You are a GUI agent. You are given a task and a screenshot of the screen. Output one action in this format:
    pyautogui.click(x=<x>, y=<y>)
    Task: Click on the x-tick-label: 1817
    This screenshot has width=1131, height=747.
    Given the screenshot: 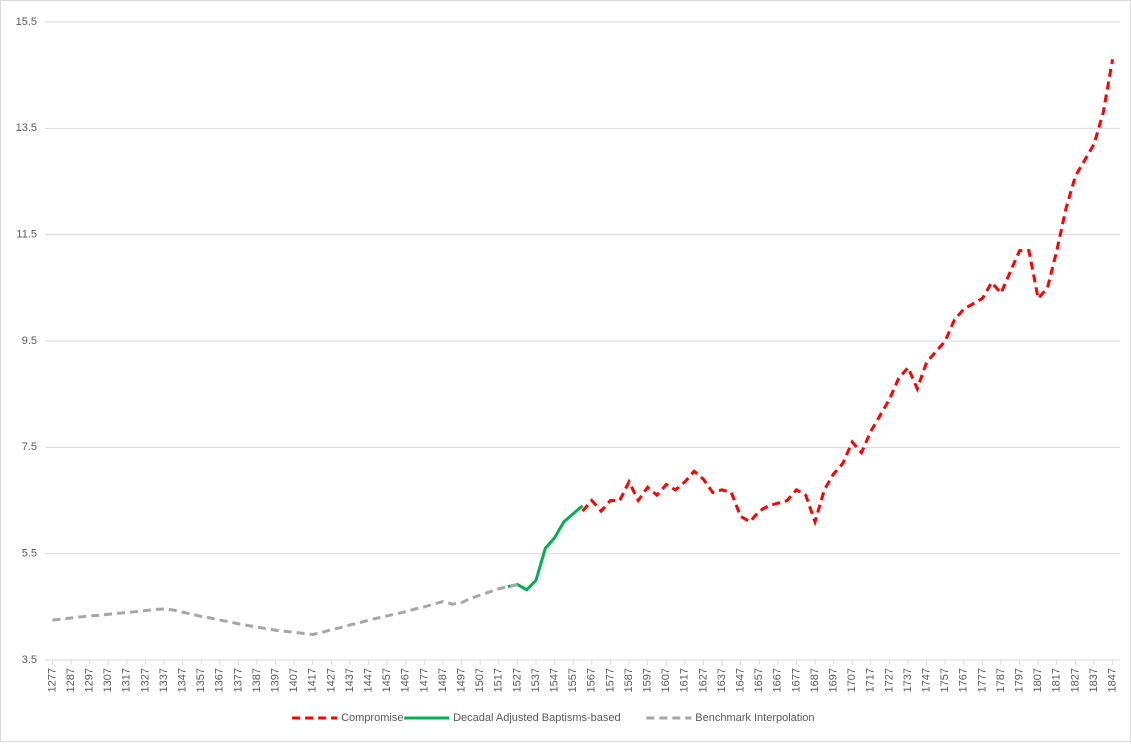 What is the action you would take?
    pyautogui.click(x=1057, y=680)
    